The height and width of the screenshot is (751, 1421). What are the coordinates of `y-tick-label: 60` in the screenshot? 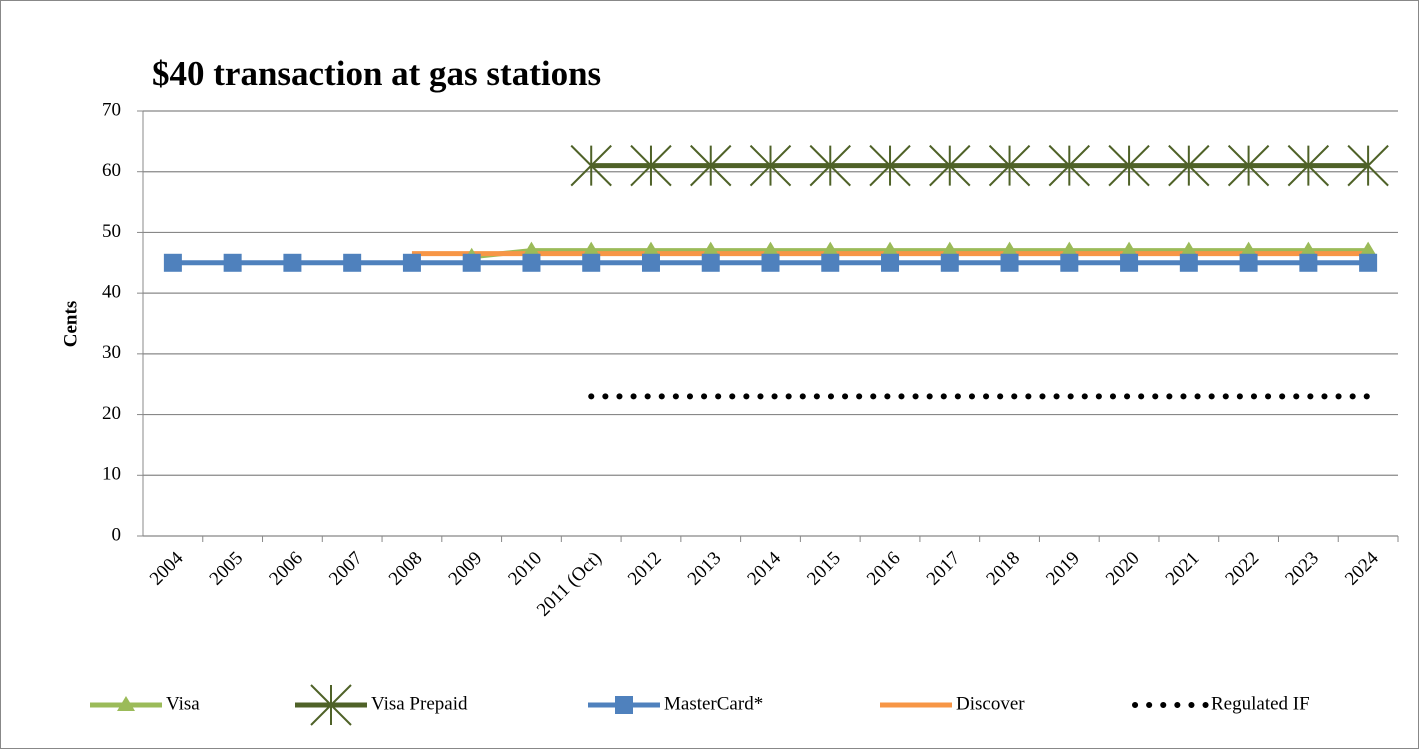 It's located at (111, 170).